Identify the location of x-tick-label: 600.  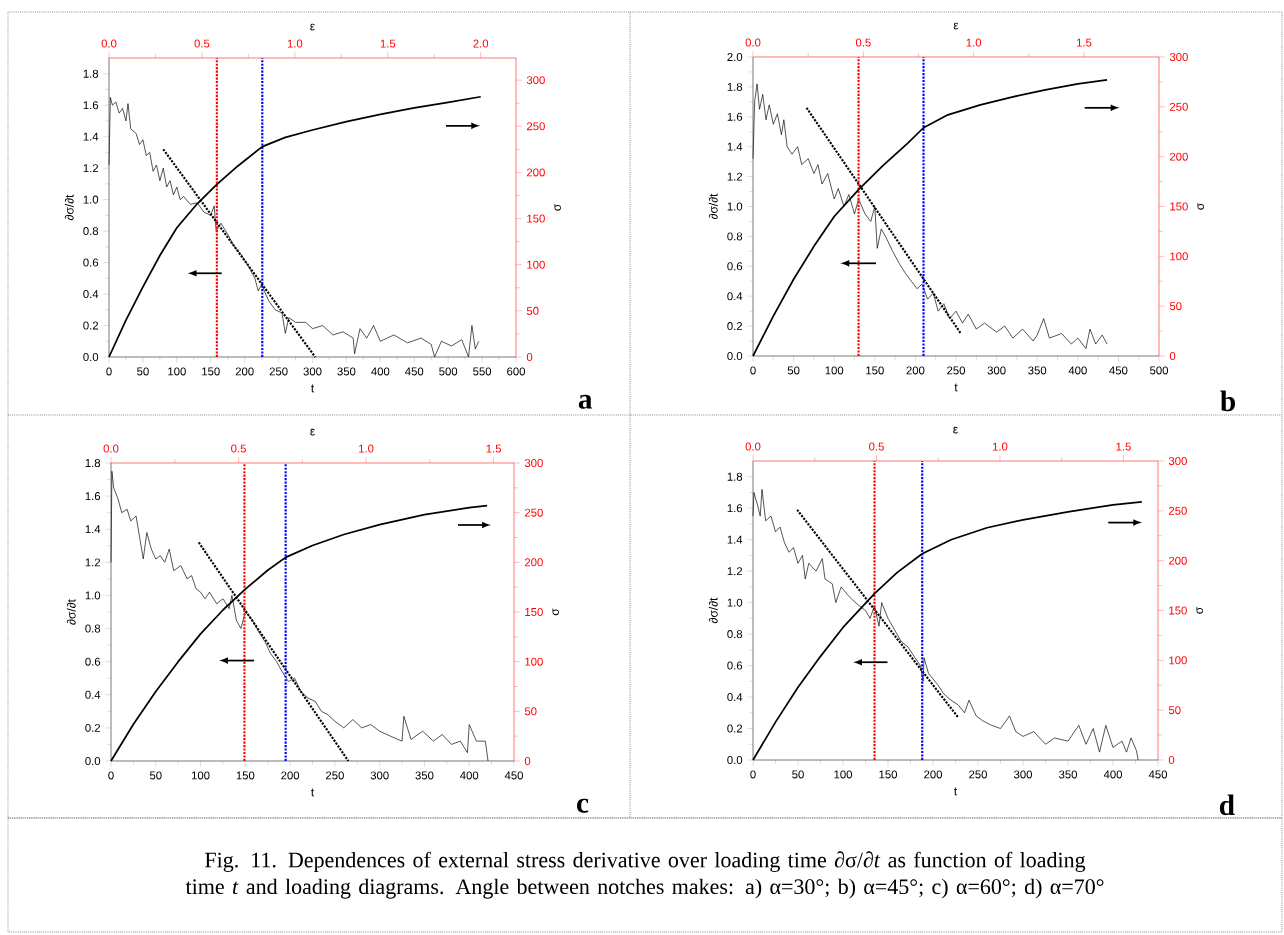
(516, 371).